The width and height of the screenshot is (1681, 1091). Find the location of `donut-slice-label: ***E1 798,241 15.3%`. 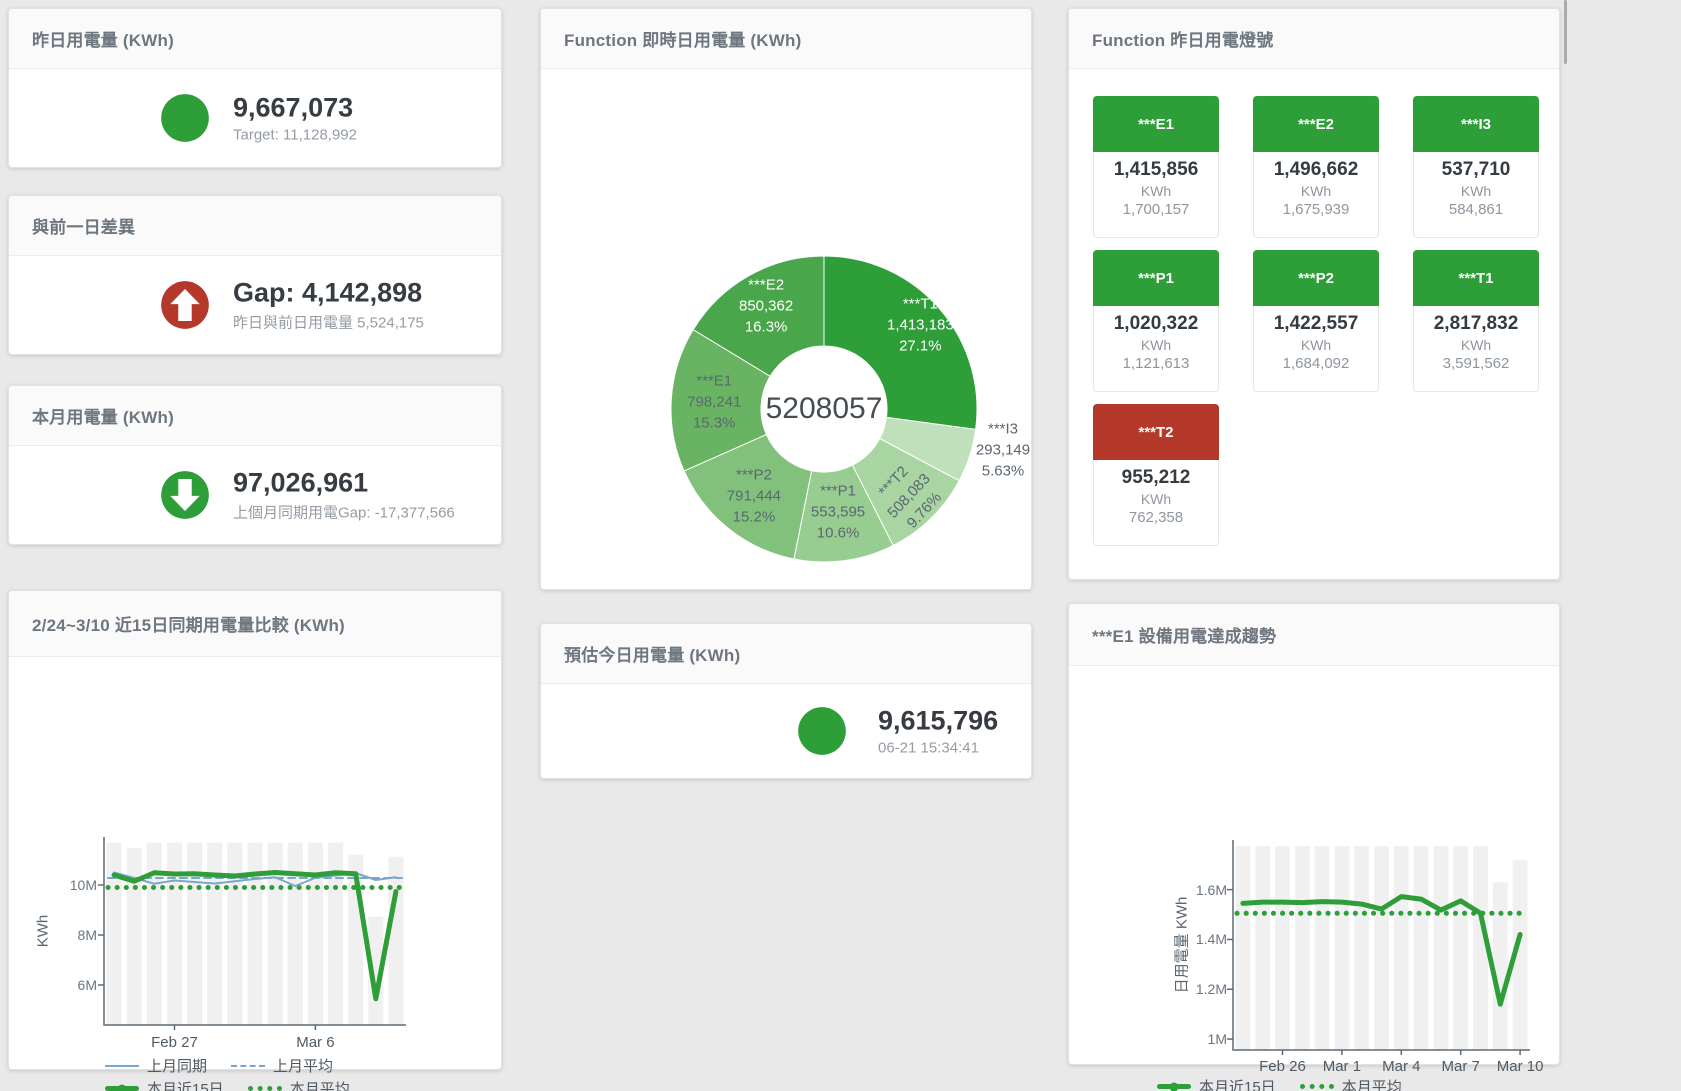

donut-slice-label: ***E1 798,241 15.3% is located at coordinates (714, 401).